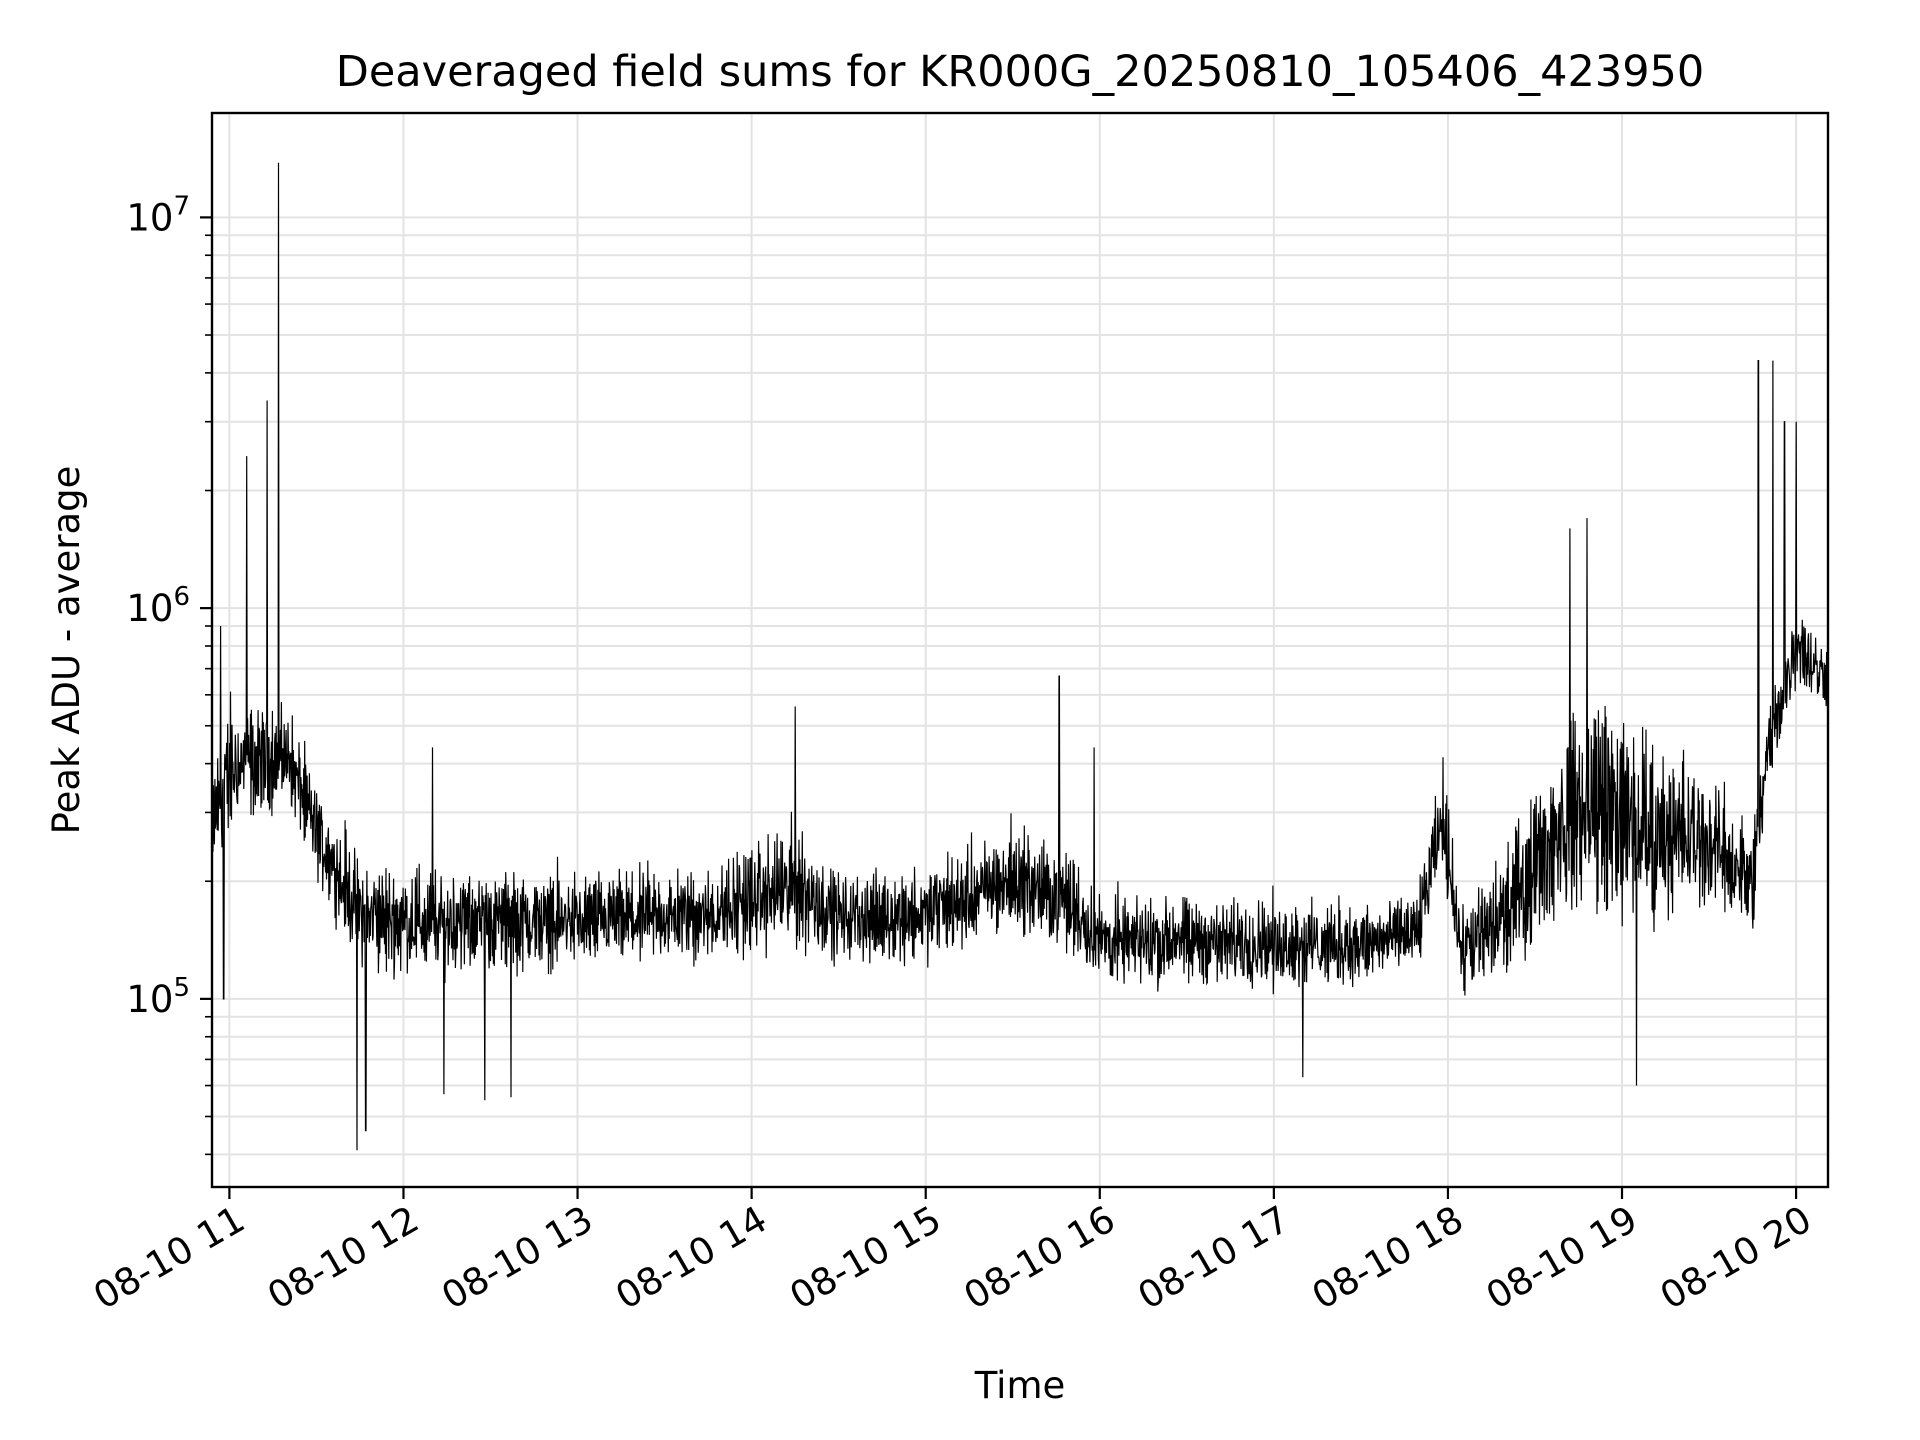 Image resolution: width=1920 pixels, height=1440 pixels. I want to click on x-tick-label: 08-10 16, so click(1040, 1258).